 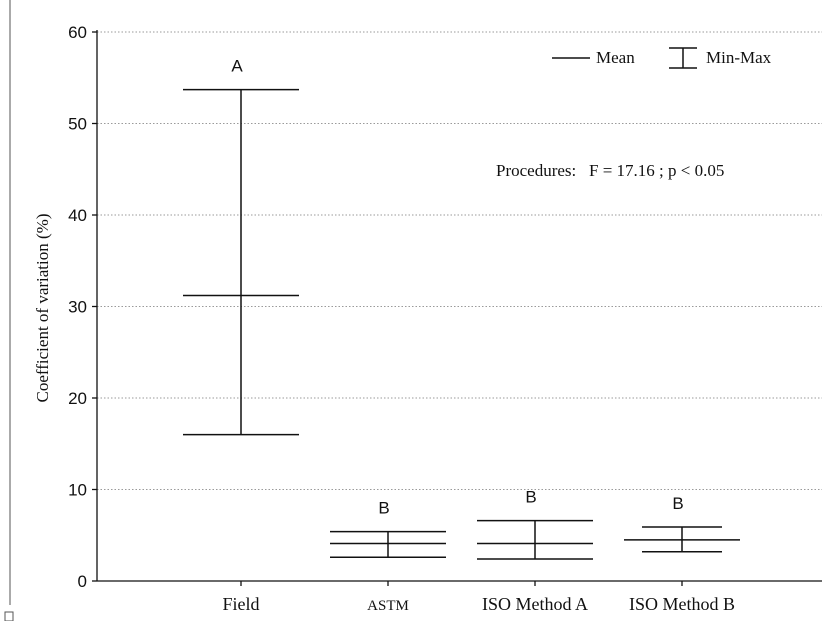 What do you see at coordinates (77, 124) in the screenshot?
I see `y-tick-label: 50` at bounding box center [77, 124].